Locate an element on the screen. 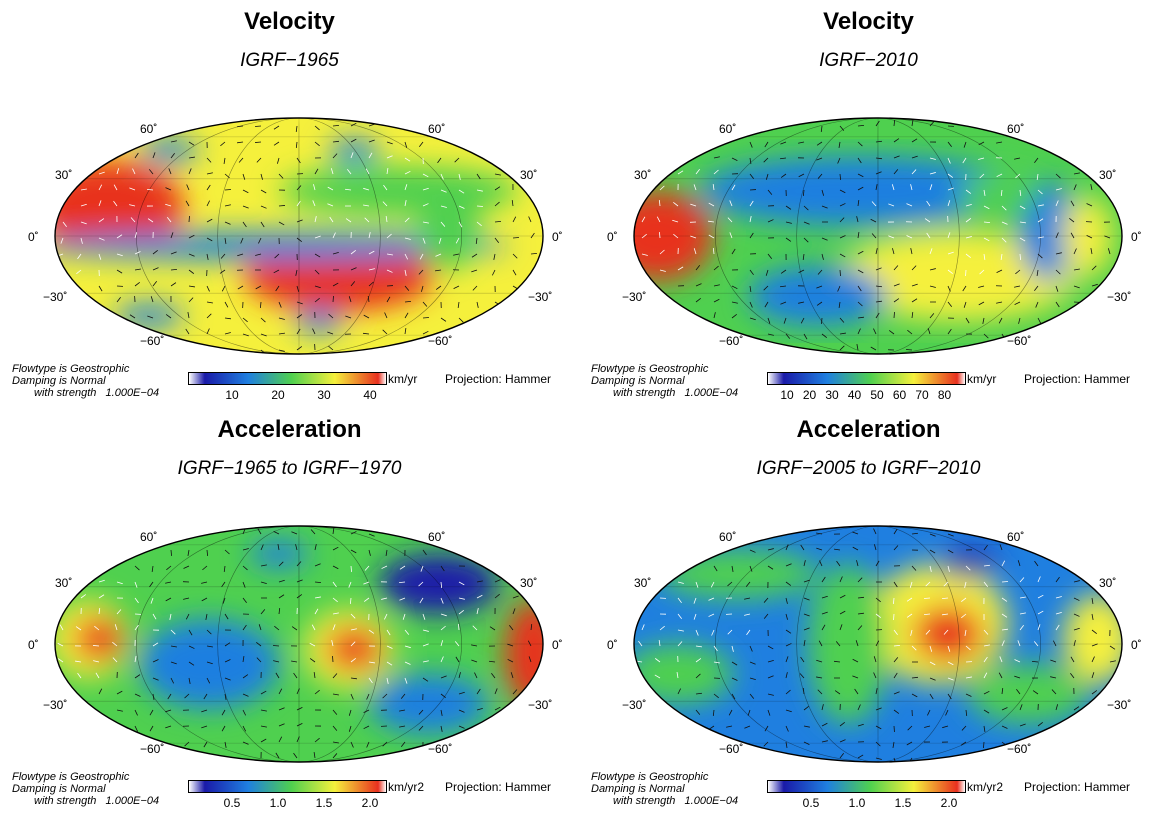 The height and width of the screenshot is (816, 1158). colorbar is located at coordinates (287, 786).